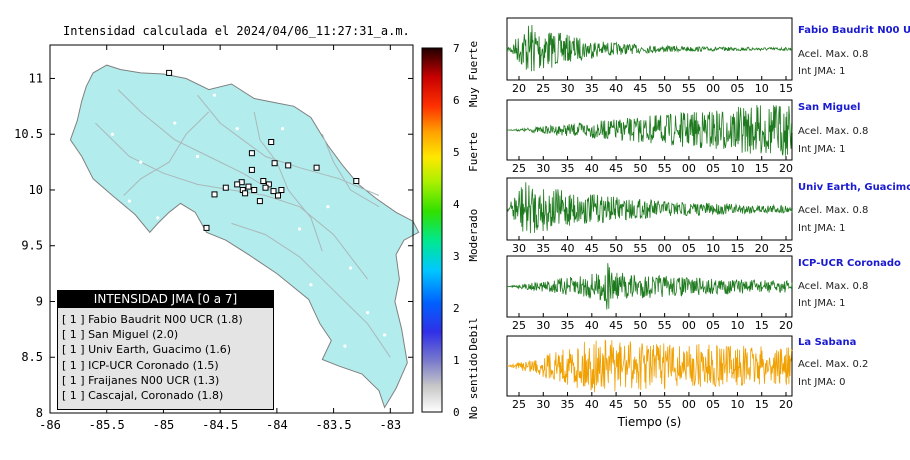  What do you see at coordinates (456, 308) in the screenshot?
I see `colorbar-tick-label: 2` at bounding box center [456, 308].